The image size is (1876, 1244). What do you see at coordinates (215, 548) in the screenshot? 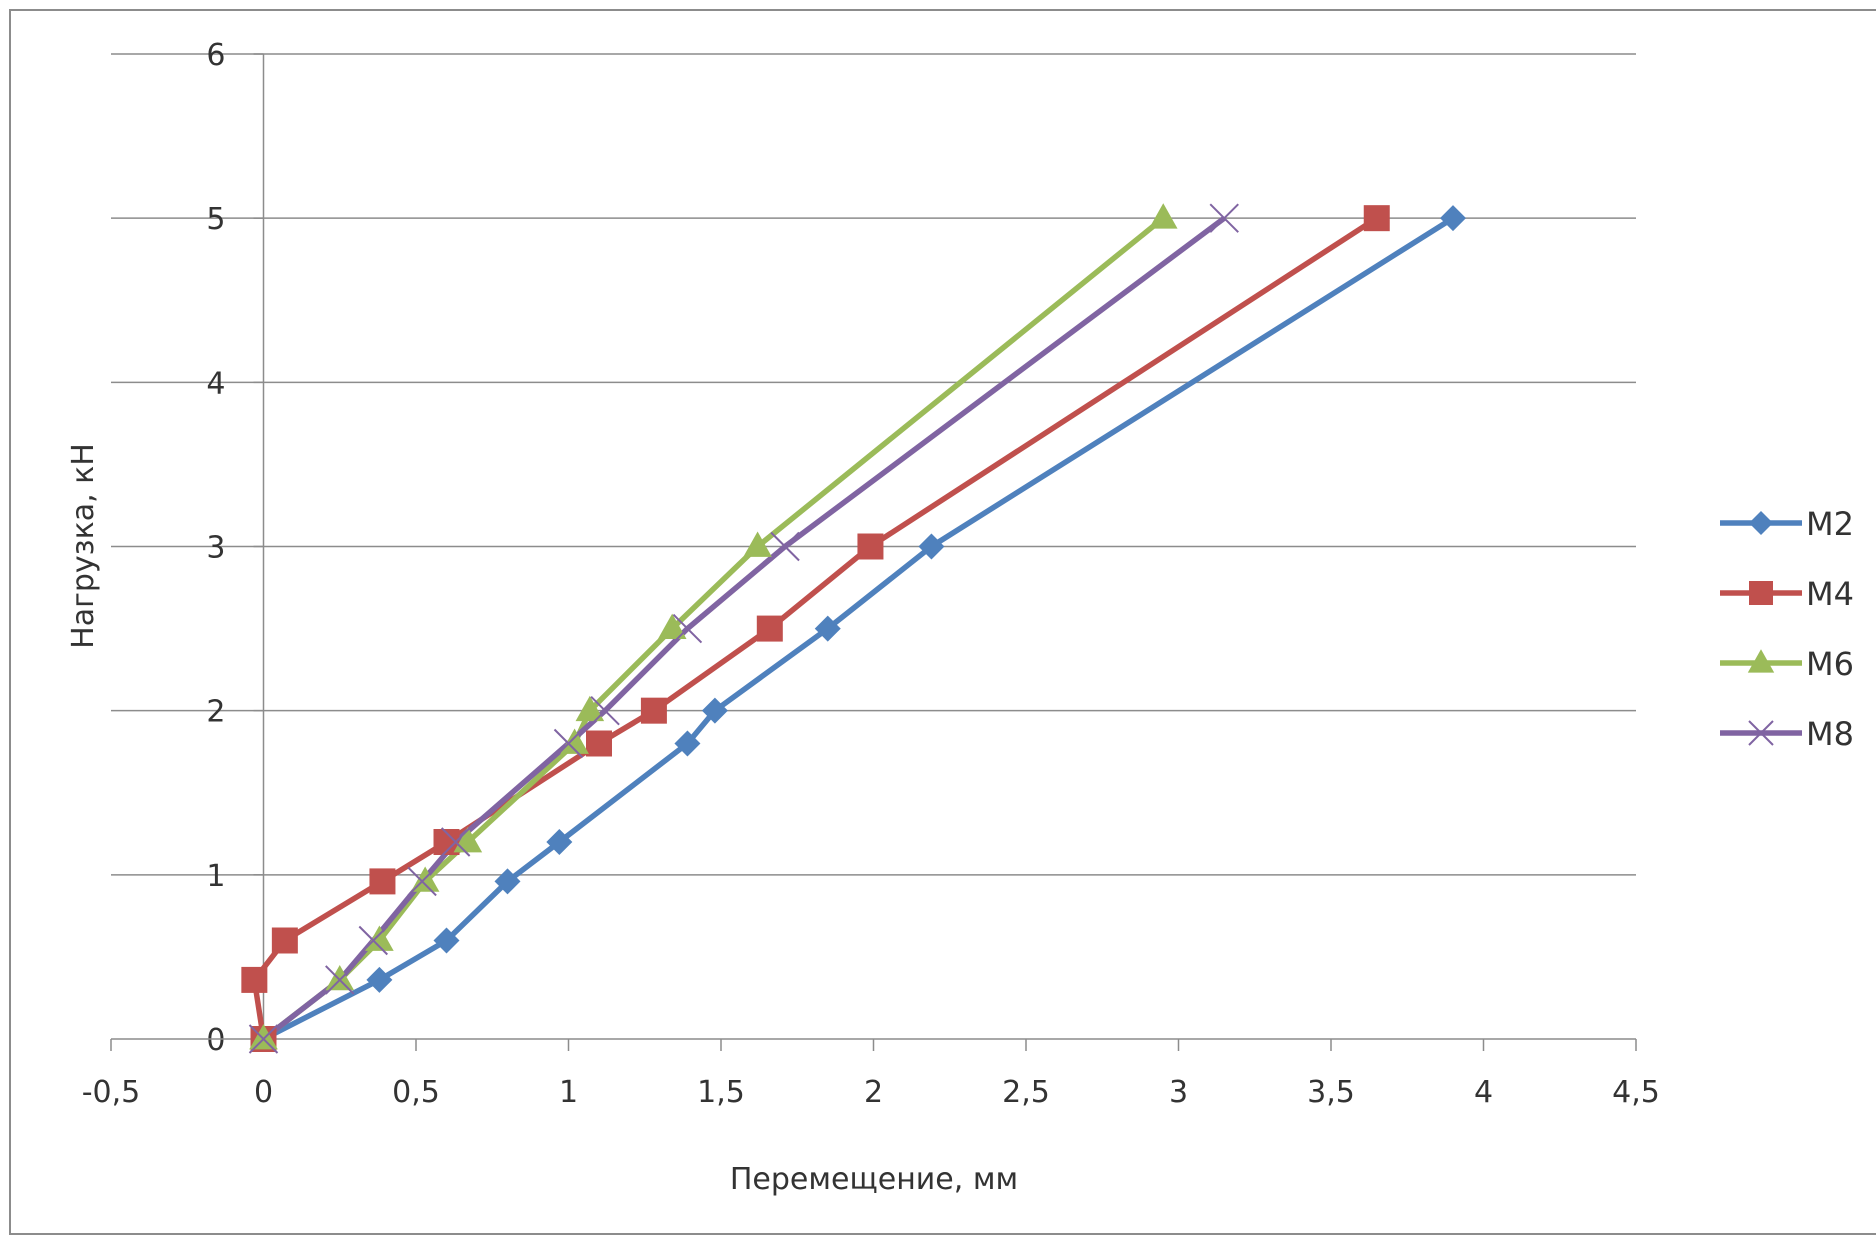
I see `y-tick-label: 3` at bounding box center [215, 548].